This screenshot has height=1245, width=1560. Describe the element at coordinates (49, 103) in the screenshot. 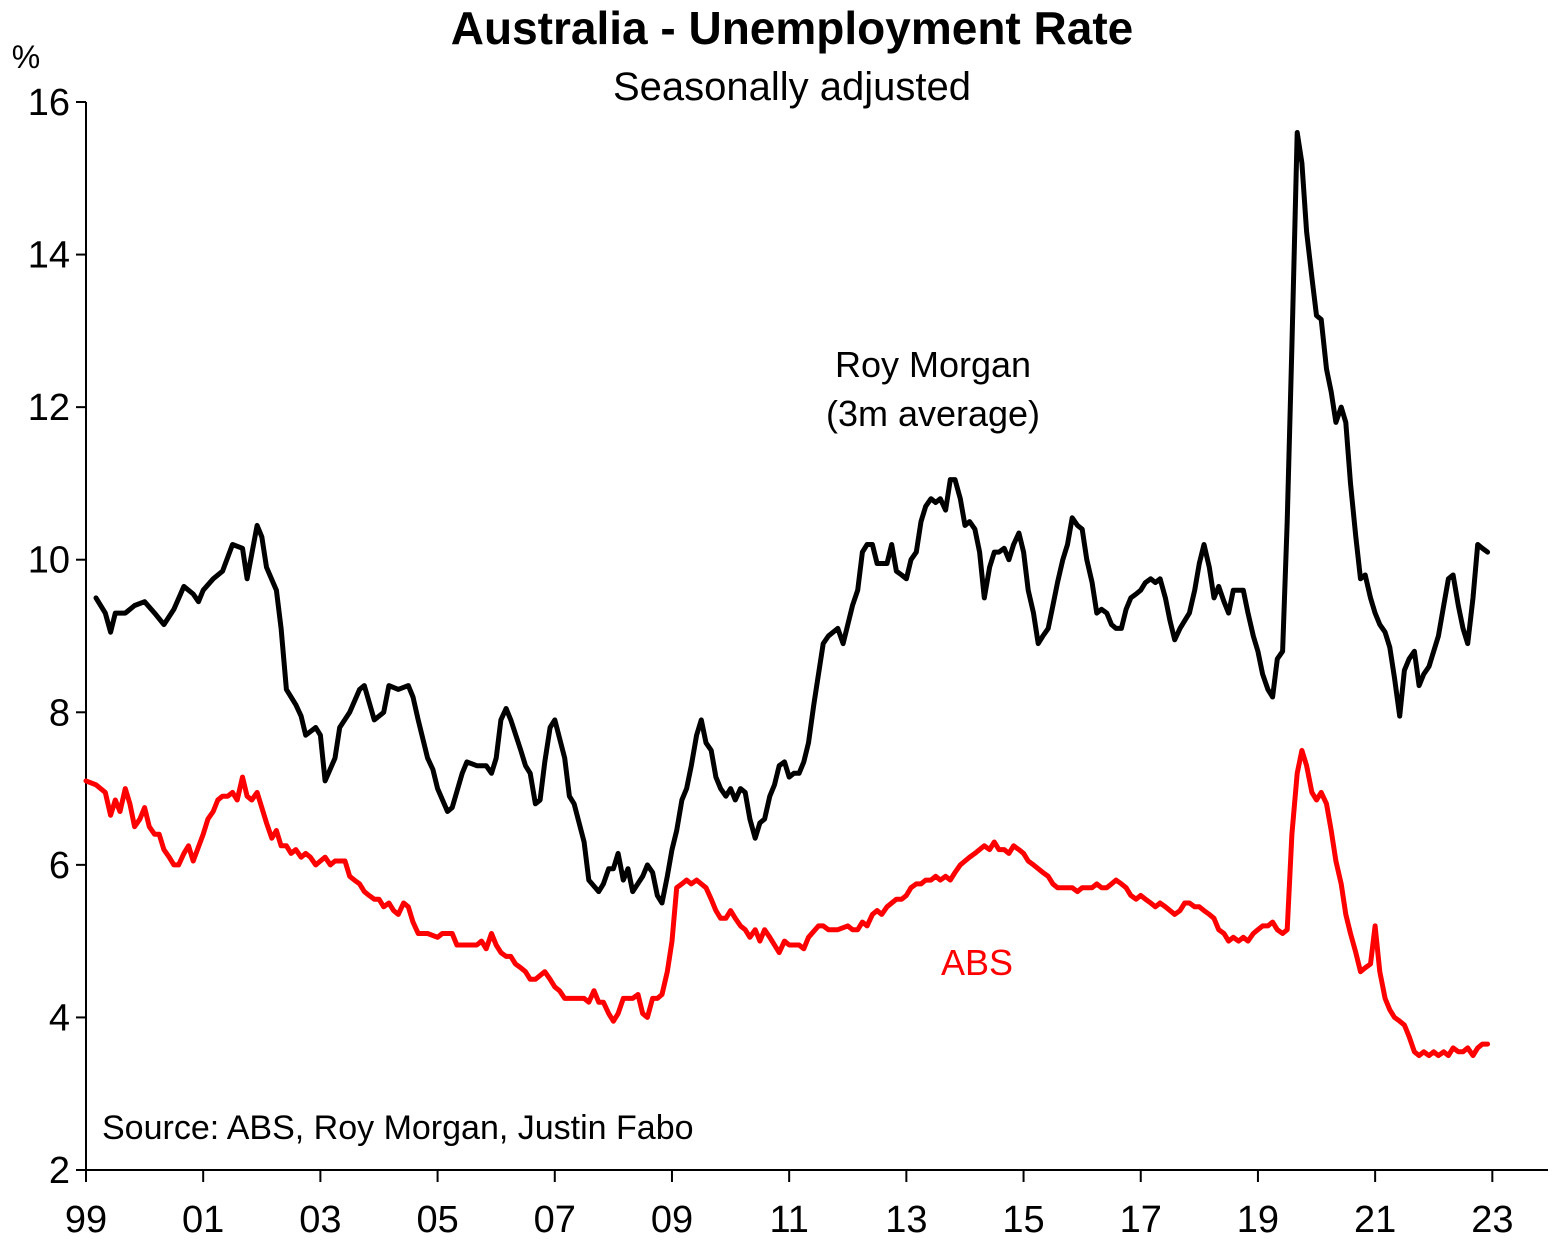

I see `y-tick-label: 16` at that location.